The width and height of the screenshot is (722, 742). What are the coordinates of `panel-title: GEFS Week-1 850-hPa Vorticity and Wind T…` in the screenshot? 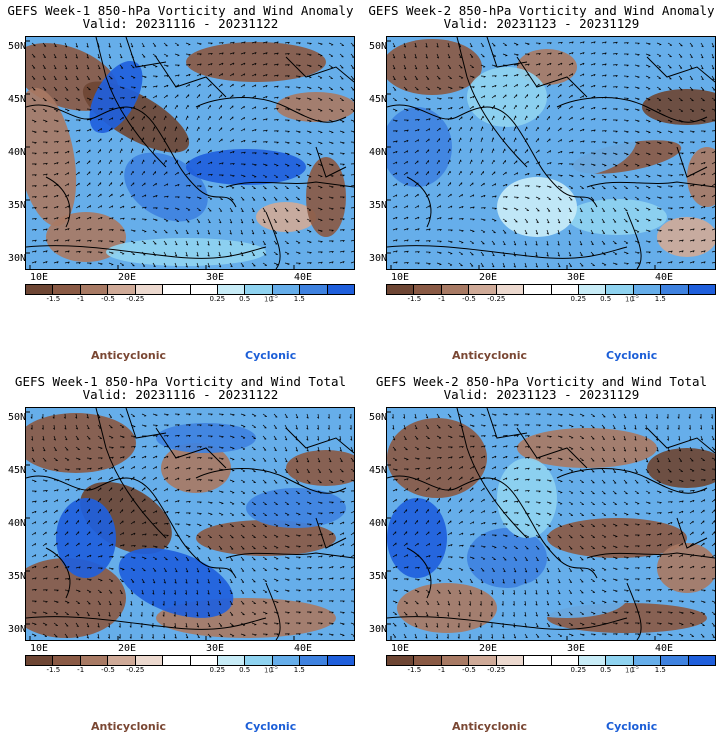 It's located at (180, 381).